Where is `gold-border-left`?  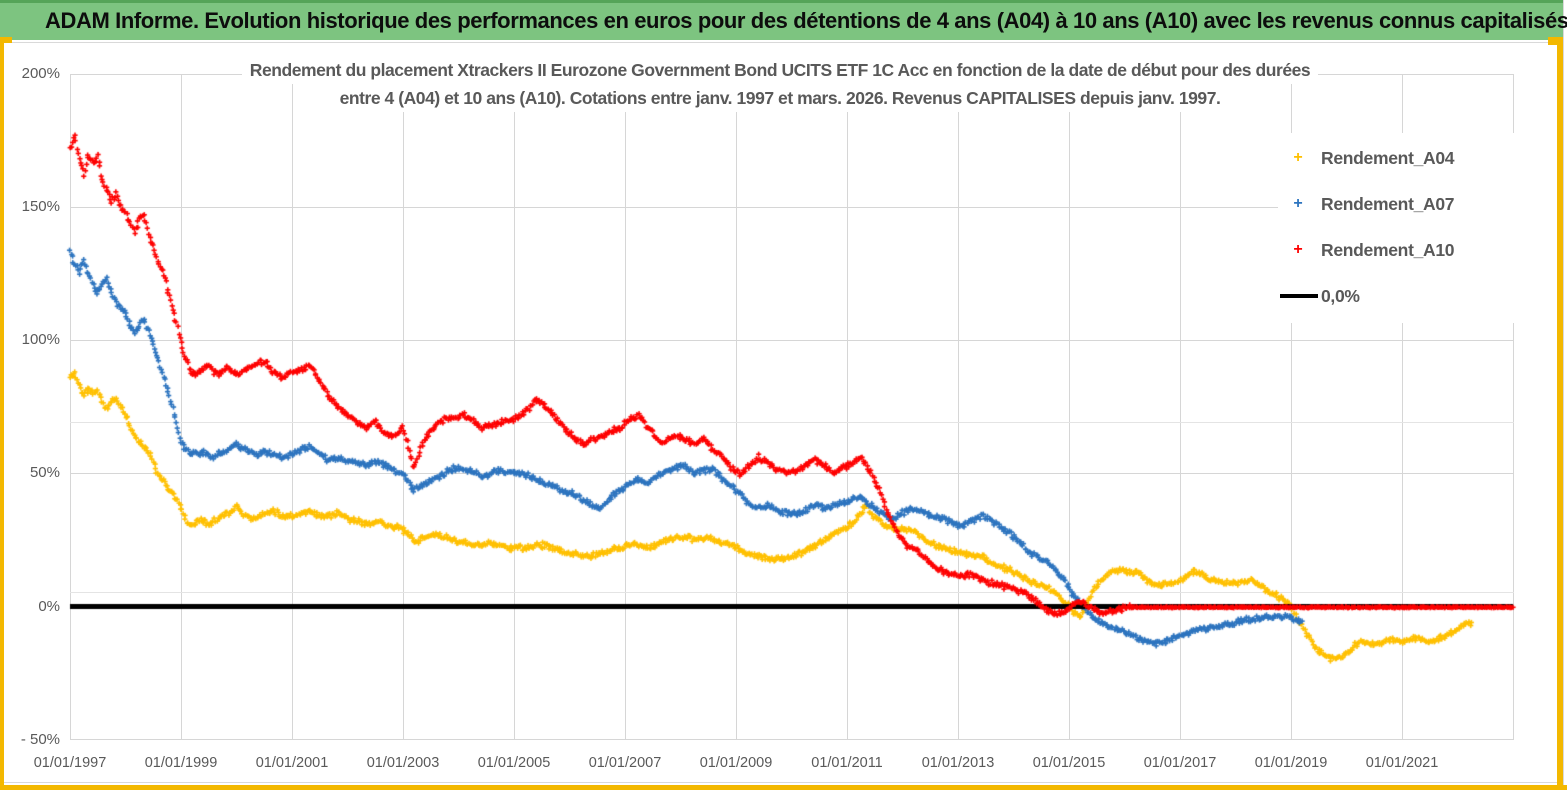
gold-border-left is located at coordinates (2, 415).